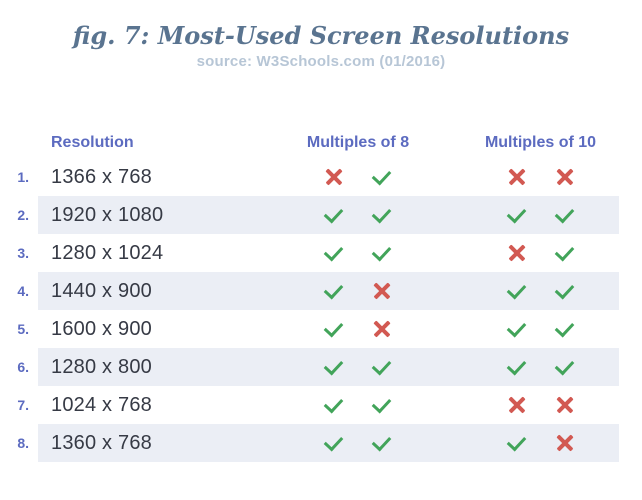  I want to click on column-header-multiples-of-10: Multiples of 10, so click(540, 142).